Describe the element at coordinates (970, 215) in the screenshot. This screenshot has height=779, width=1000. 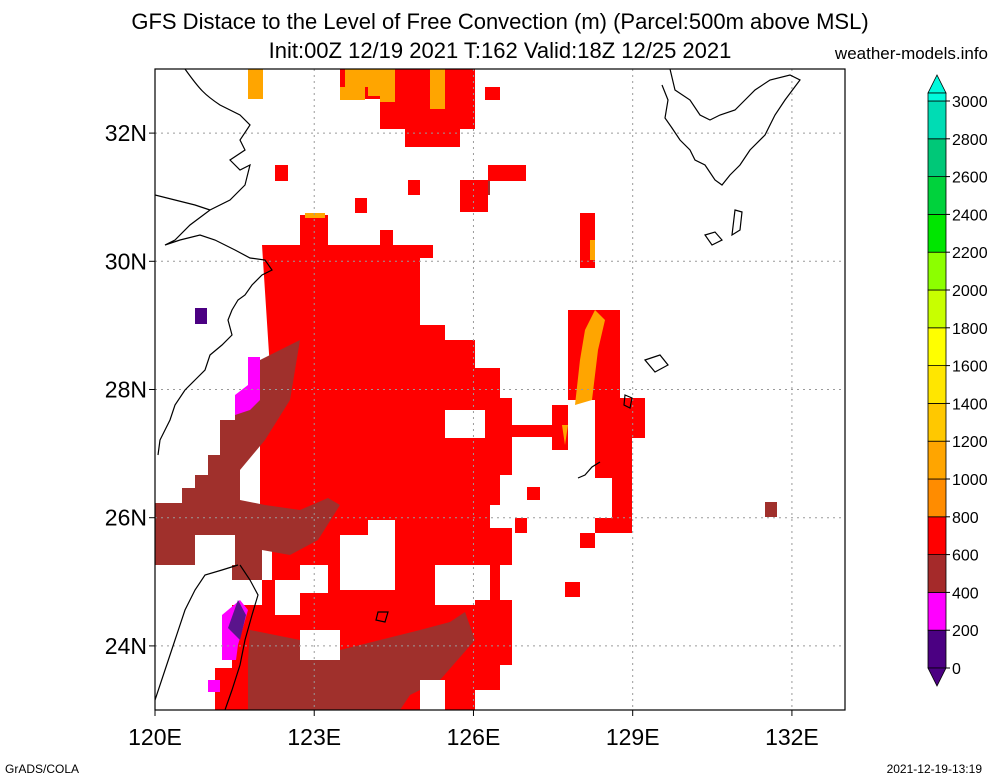
I see `colorbar-label: 2400` at that location.